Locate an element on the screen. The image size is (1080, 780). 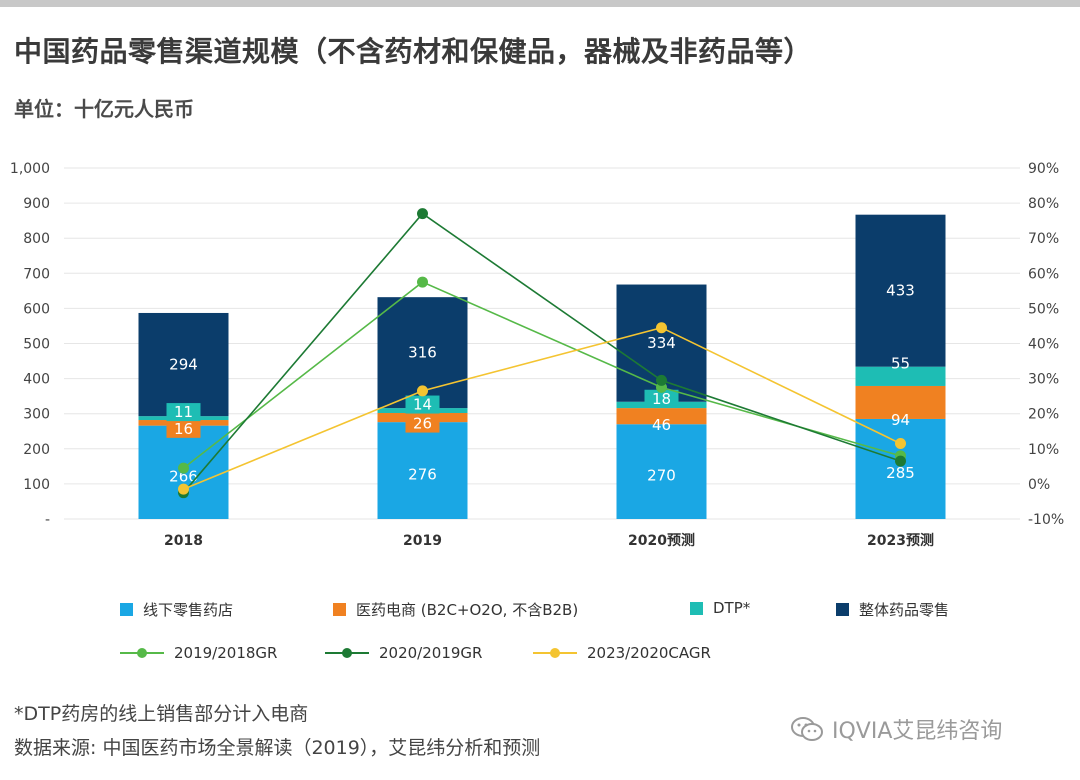
watermark: IQVIA艾昆纬咨询 is located at coordinates (896, 729).